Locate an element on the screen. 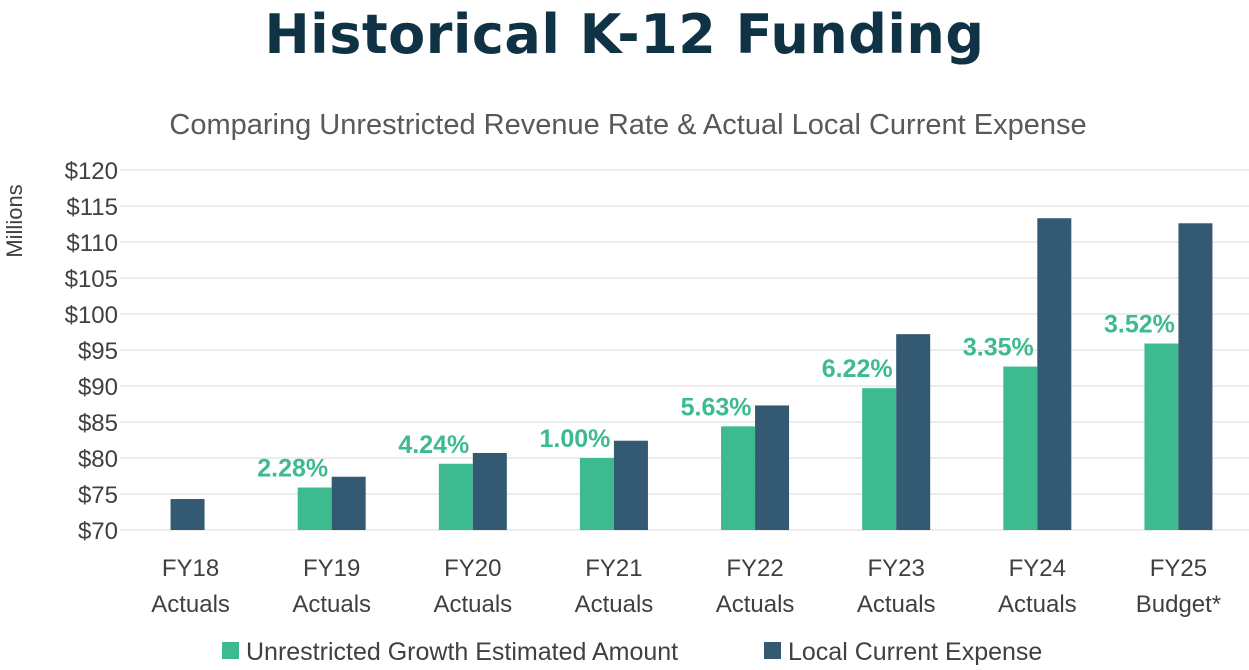 The height and width of the screenshot is (670, 1249). y-tick-label: $100 is located at coordinates (91, 315).